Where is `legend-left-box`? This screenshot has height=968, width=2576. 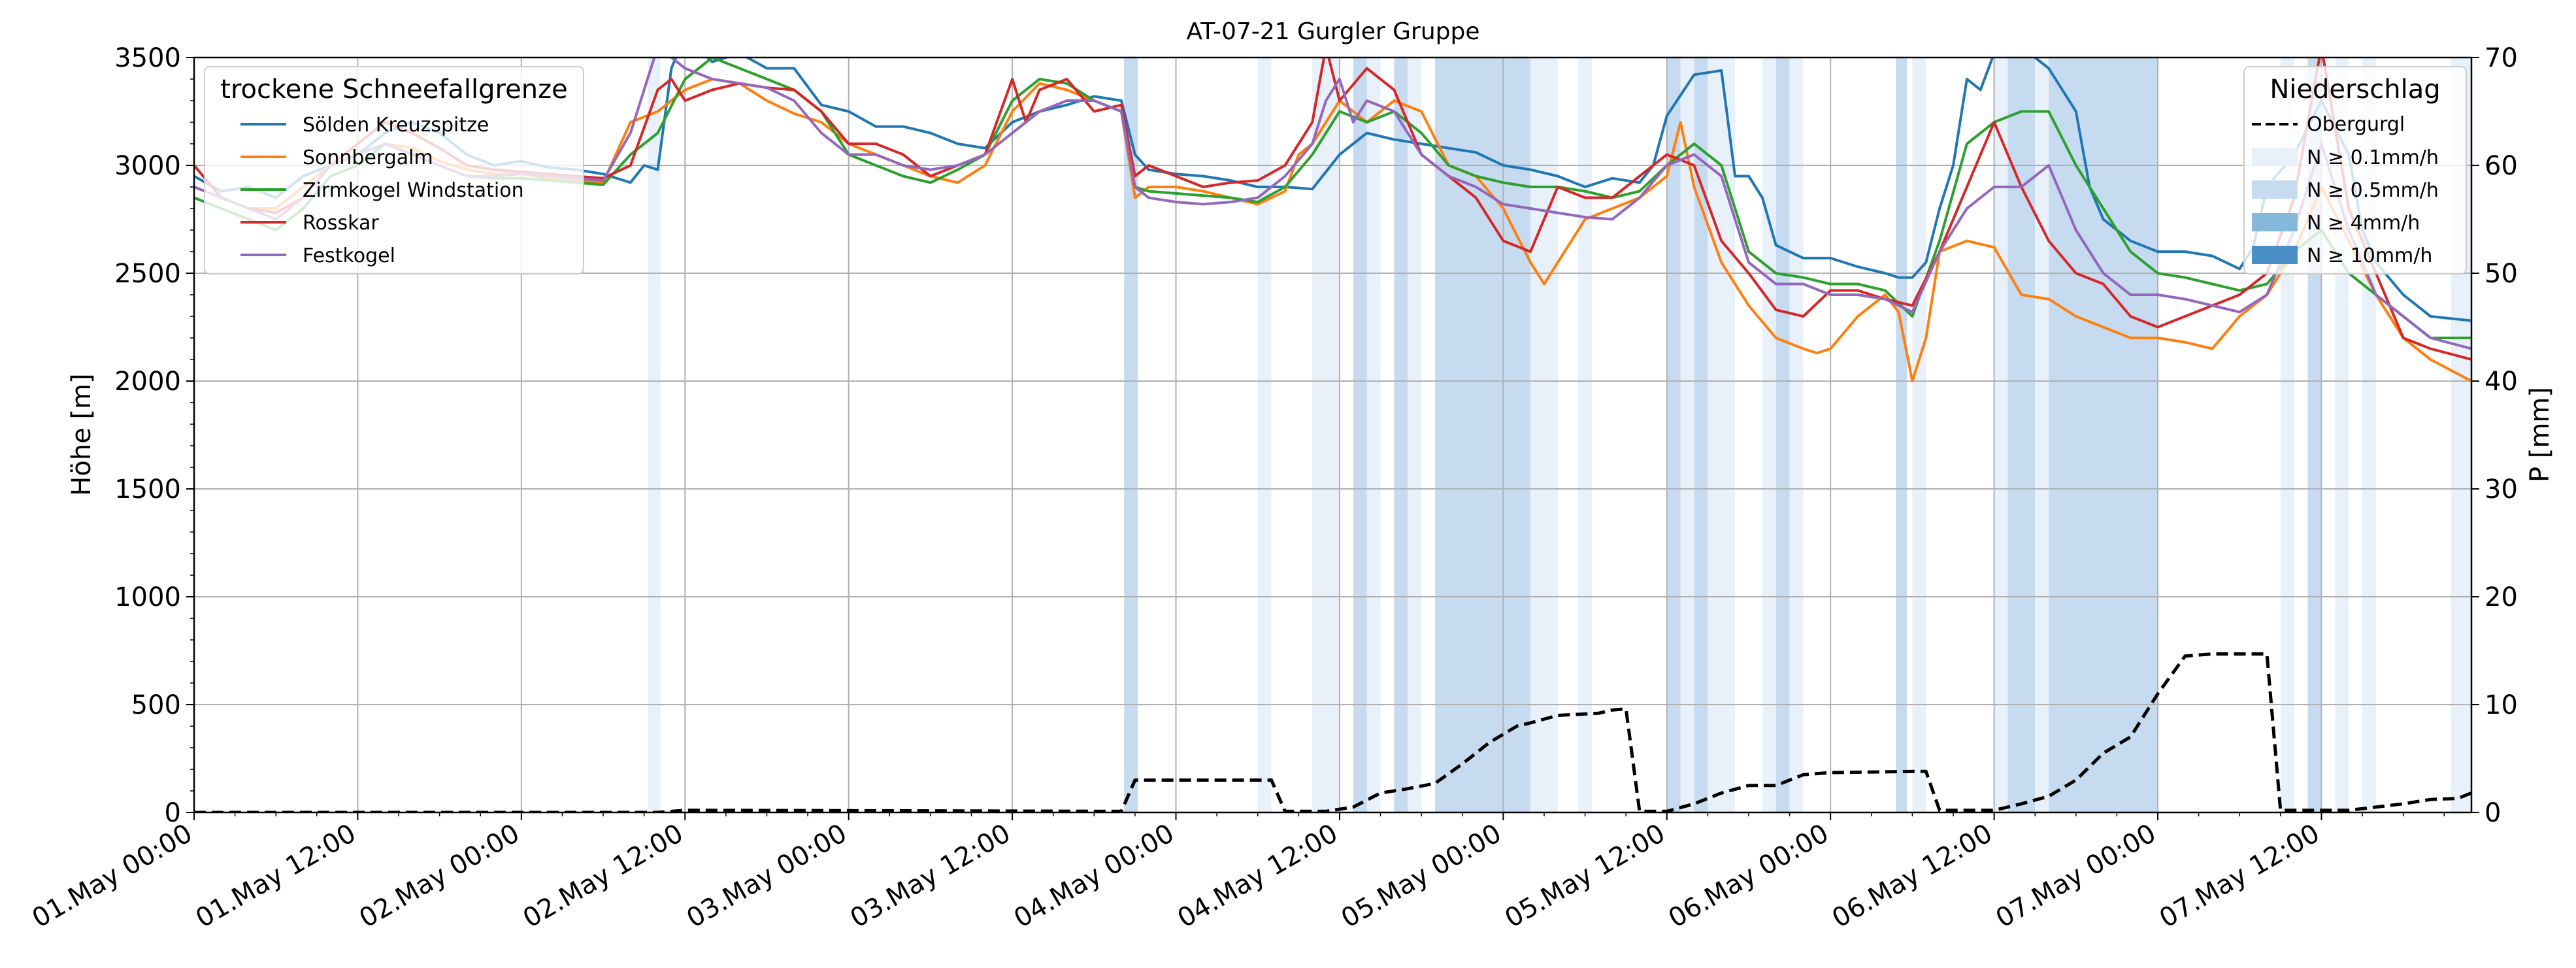 legend-left-box is located at coordinates (394, 170).